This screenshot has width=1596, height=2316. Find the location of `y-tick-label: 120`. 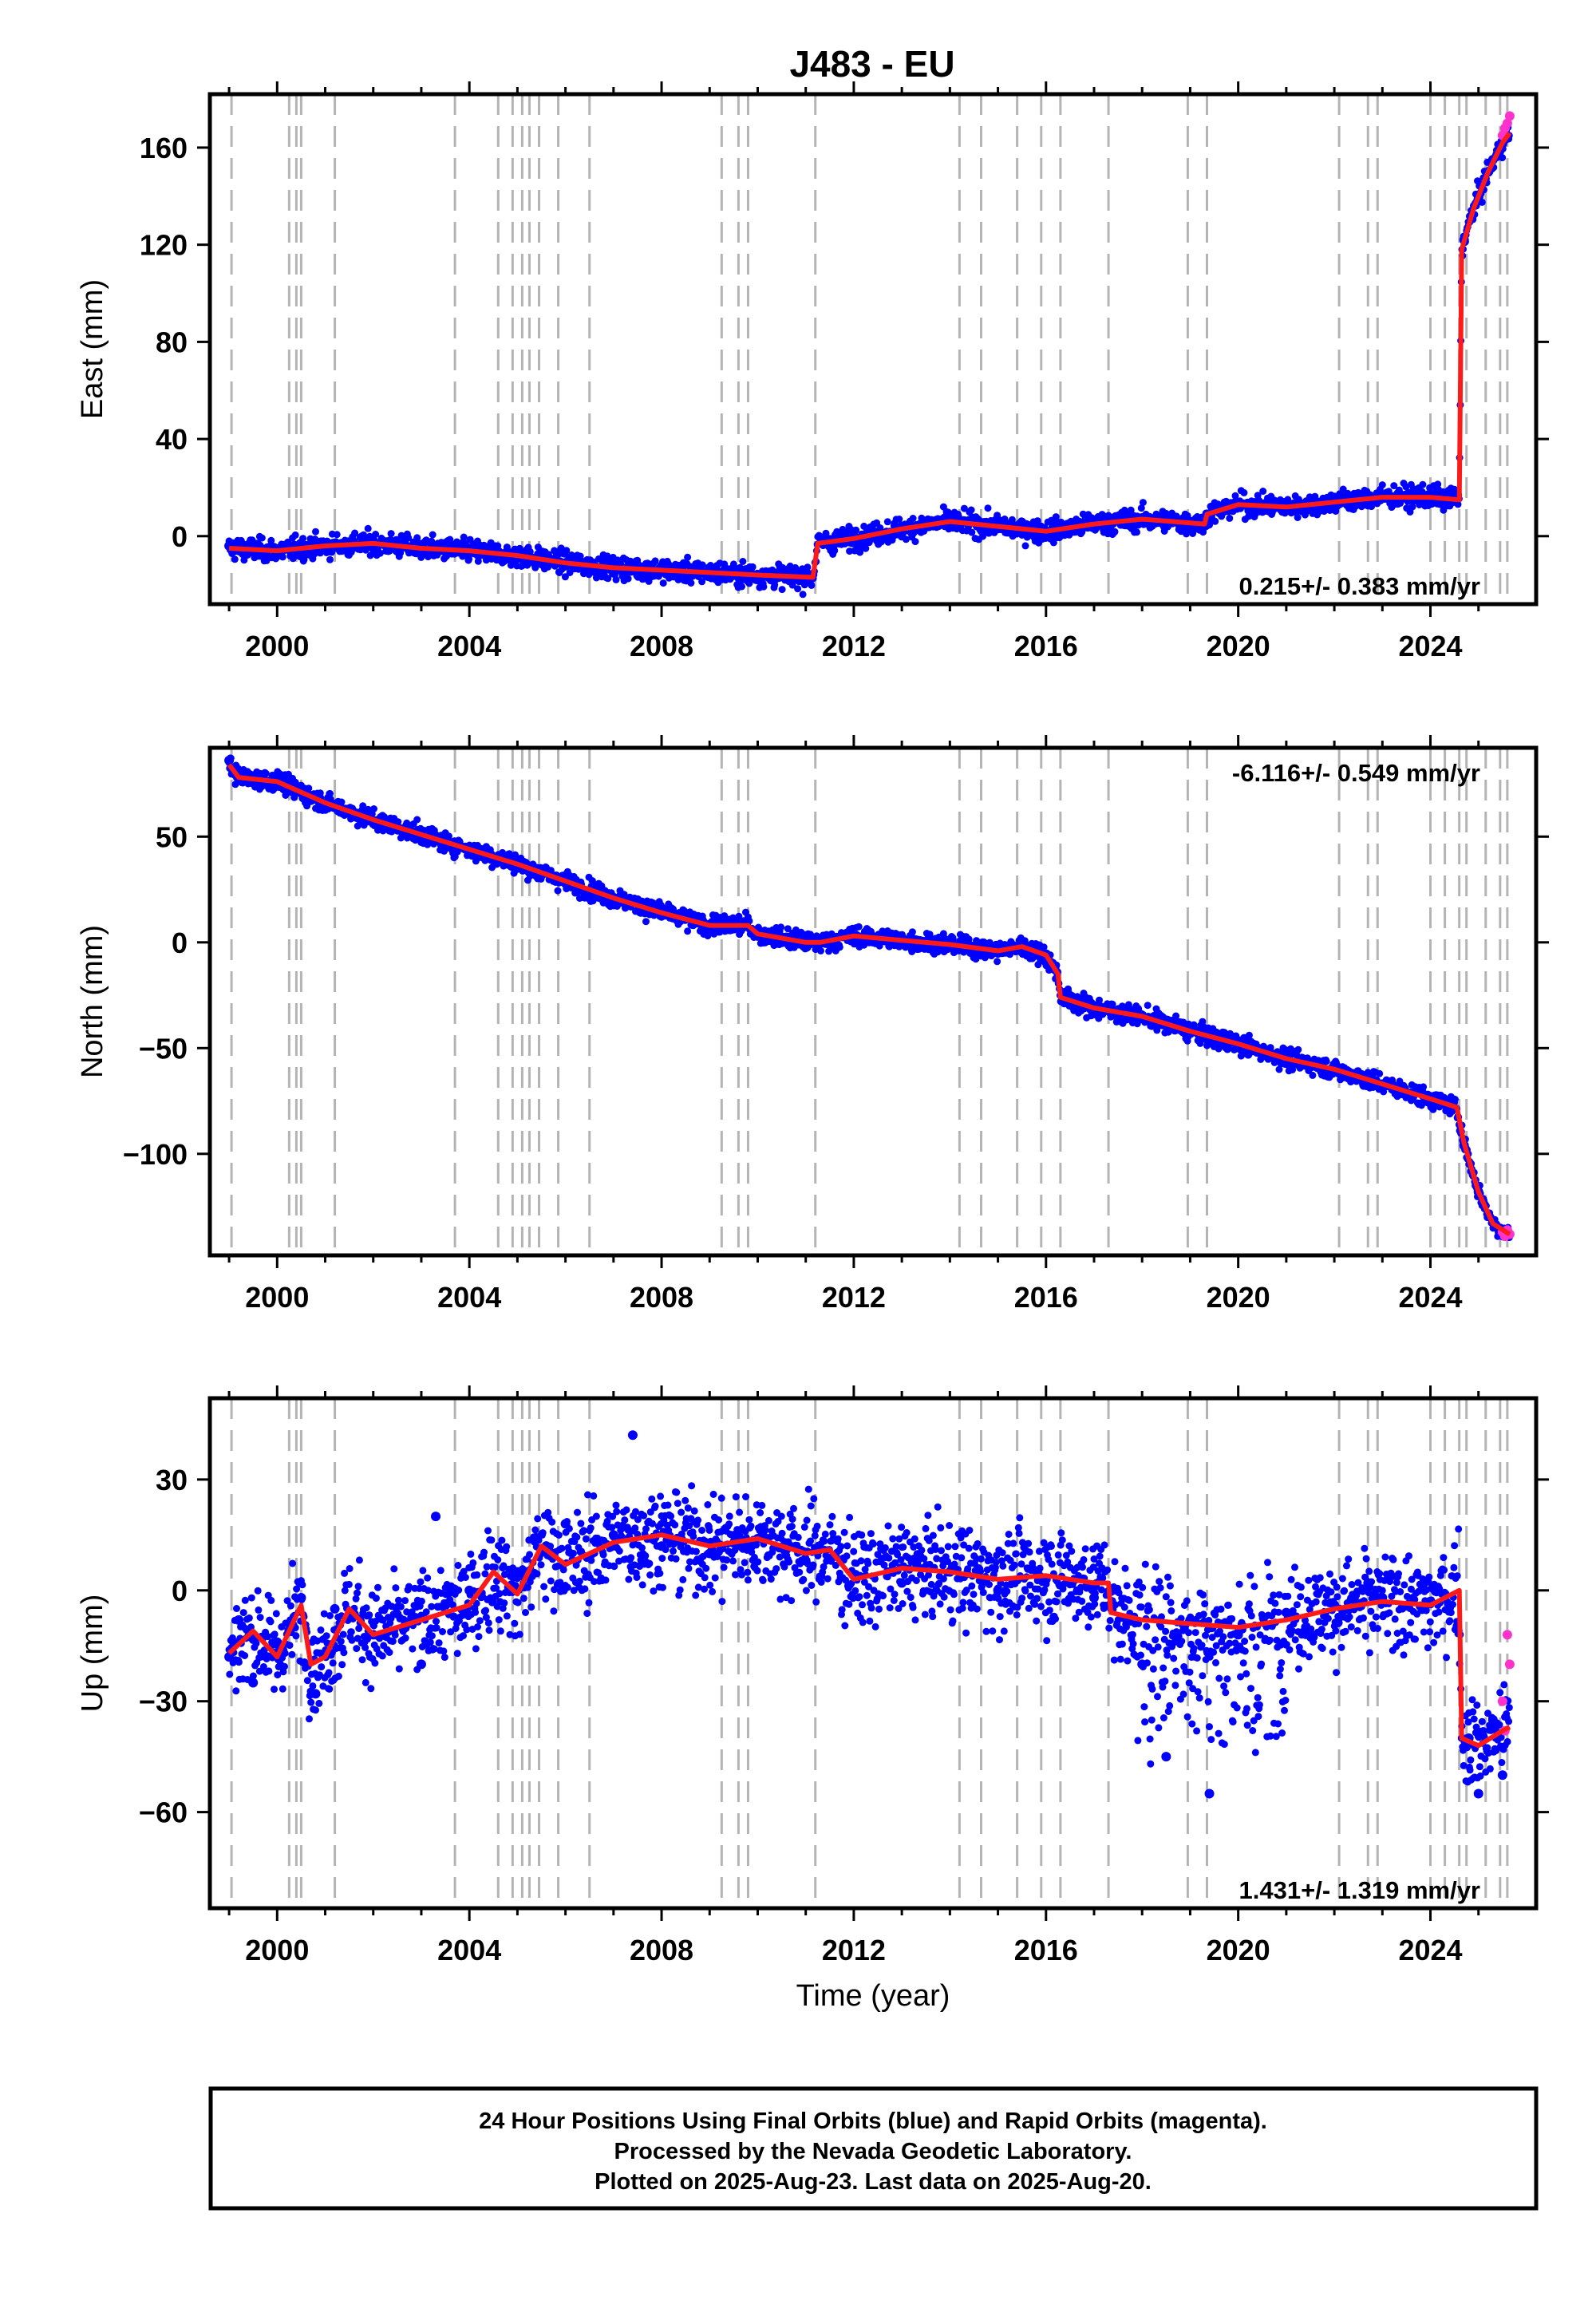

y-tick-label: 120 is located at coordinates (164, 245).